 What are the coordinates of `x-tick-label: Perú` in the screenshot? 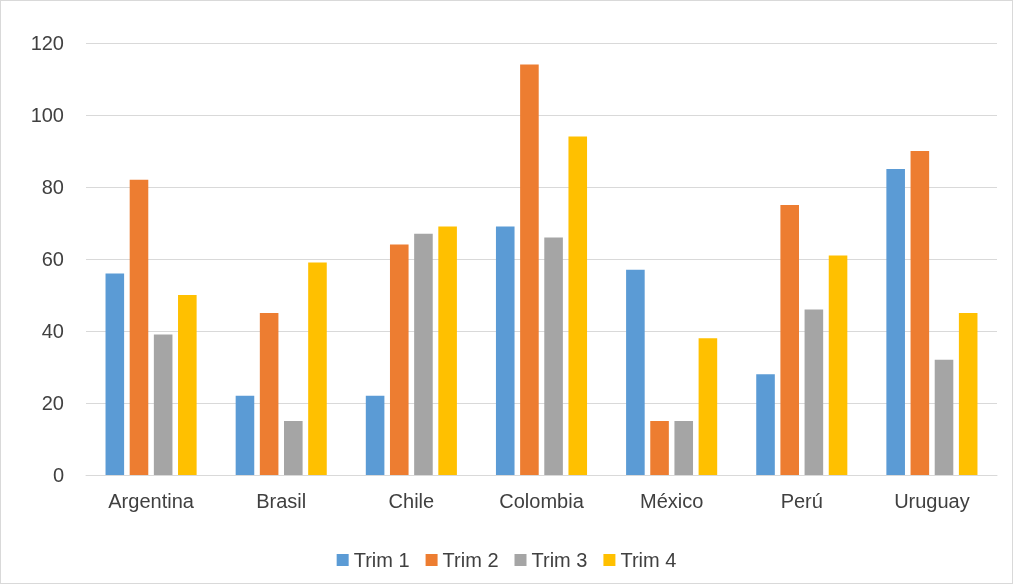 It's located at (801, 501).